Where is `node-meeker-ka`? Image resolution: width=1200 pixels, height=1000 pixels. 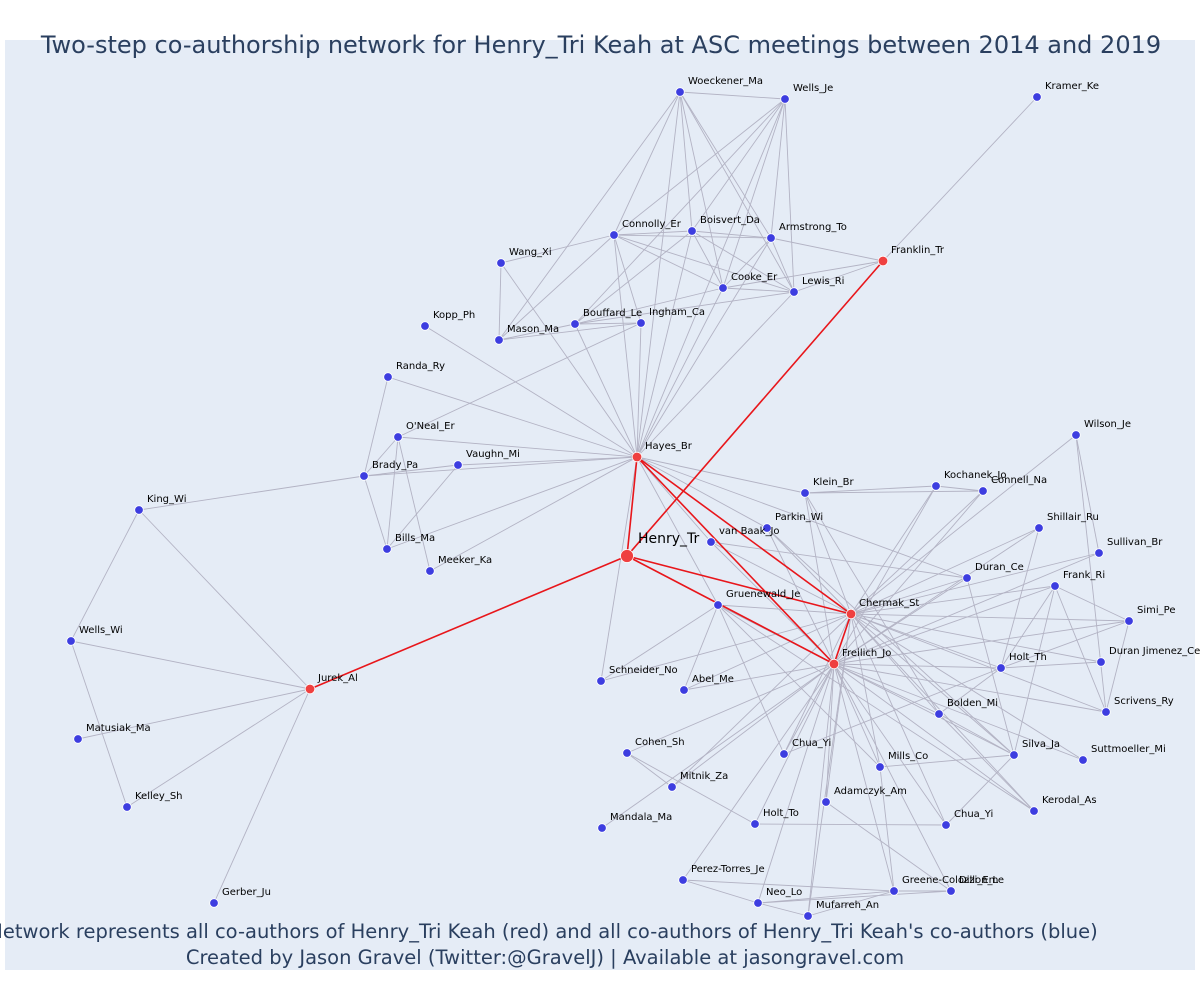 node-meeker-ka is located at coordinates (430, 571).